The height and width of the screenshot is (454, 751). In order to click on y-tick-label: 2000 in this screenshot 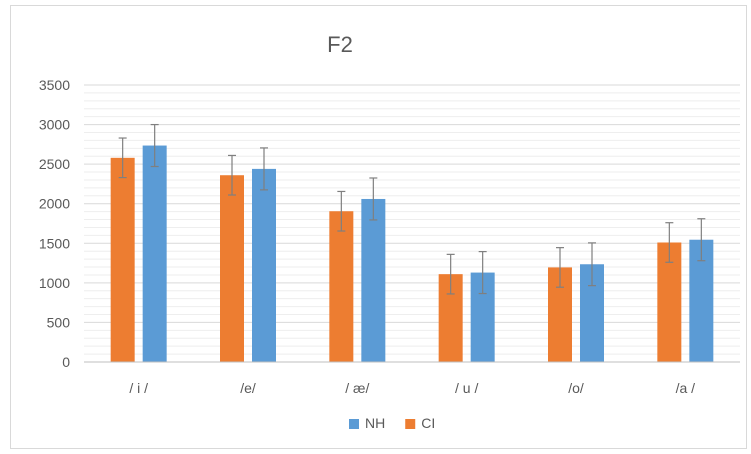, I will do `click(54, 204)`.